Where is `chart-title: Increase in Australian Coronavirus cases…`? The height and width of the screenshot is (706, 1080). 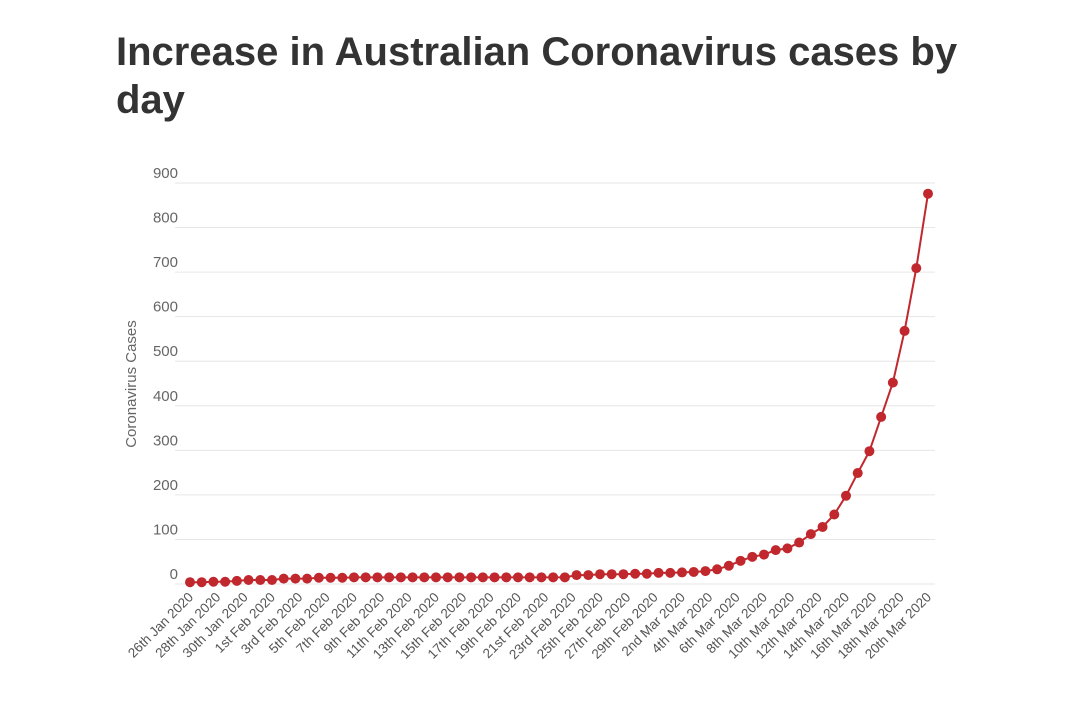
chart-title: Increase in Australian Coronavirus cases… is located at coordinates (537, 76).